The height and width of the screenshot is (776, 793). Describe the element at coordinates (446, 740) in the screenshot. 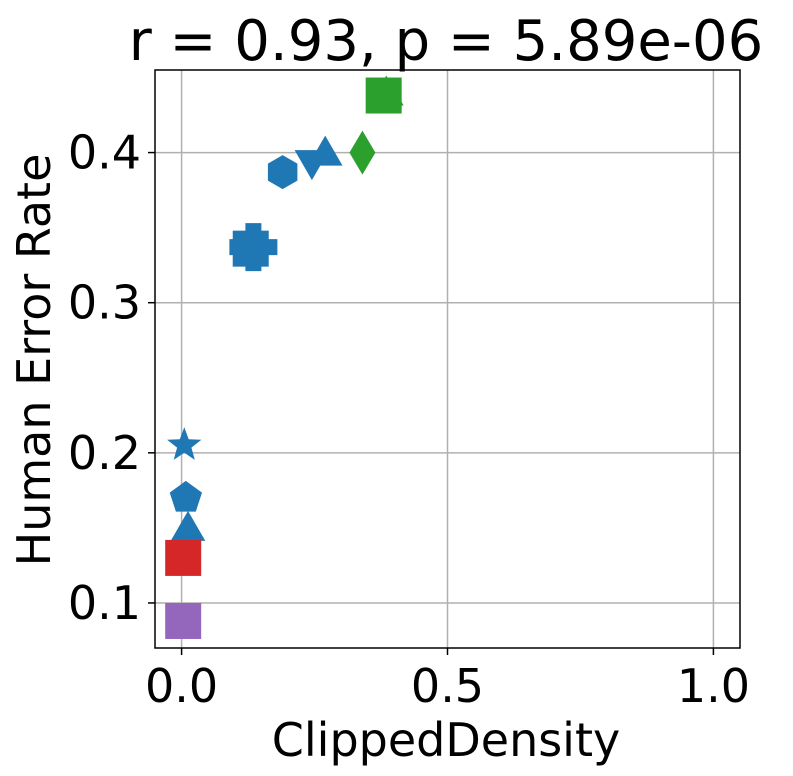

I see `x-axis-label: ClippedDensity` at that location.